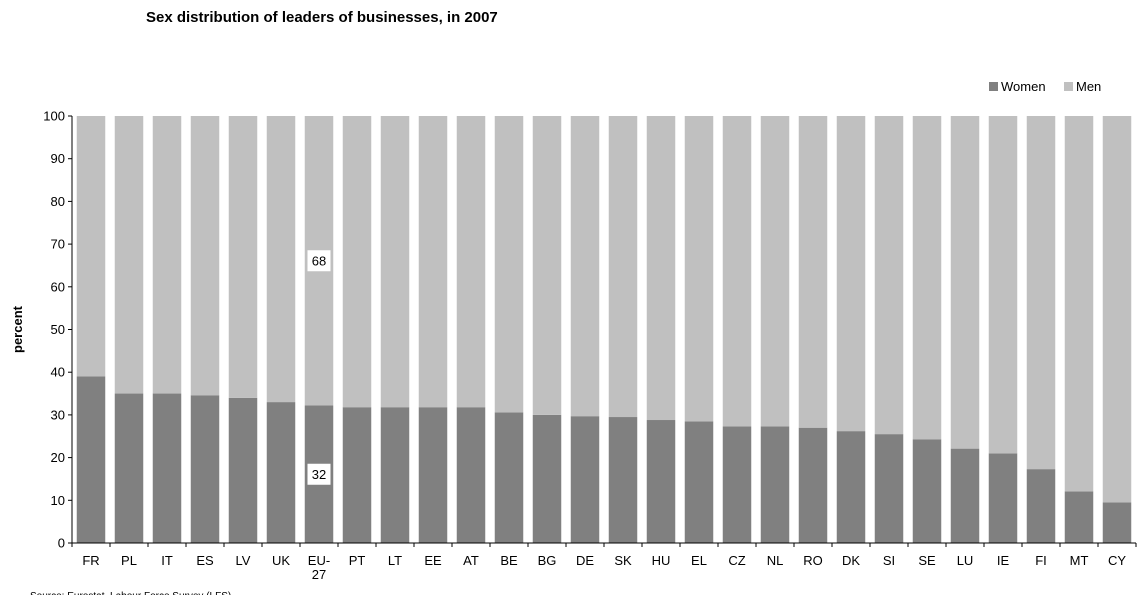 This screenshot has width=1139, height=595. What do you see at coordinates (167, 255) in the screenshot?
I see `bar-men-it` at bounding box center [167, 255].